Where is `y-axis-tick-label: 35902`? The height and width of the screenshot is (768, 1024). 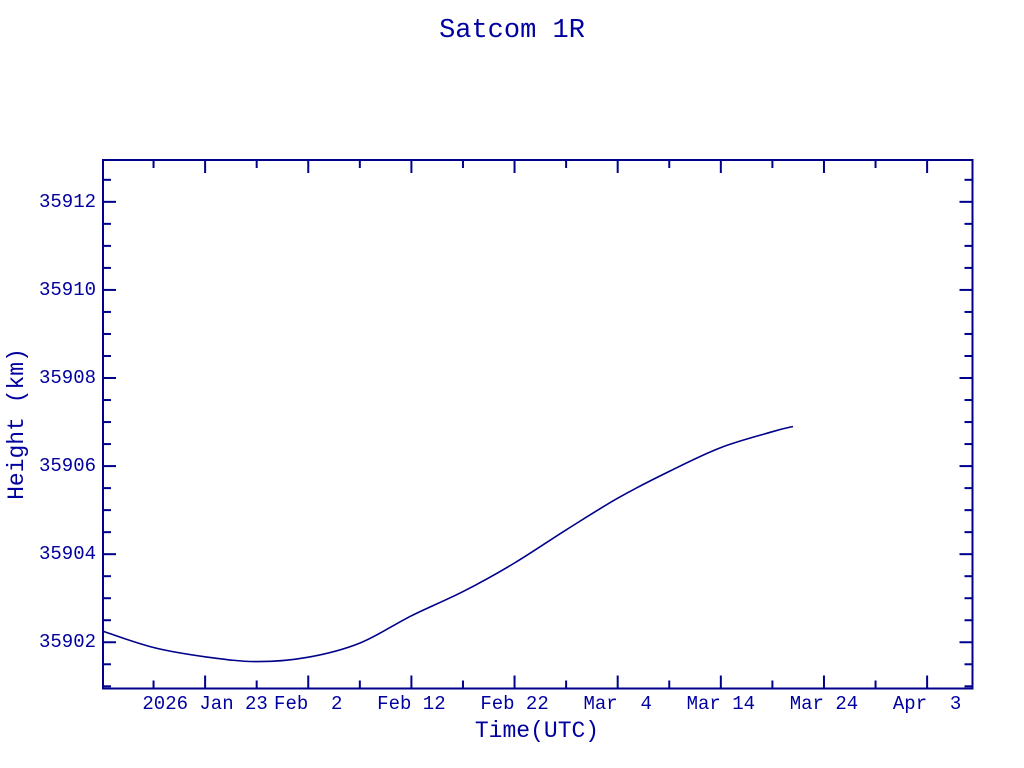 y-axis-tick-label: 35902 is located at coordinates (67, 642).